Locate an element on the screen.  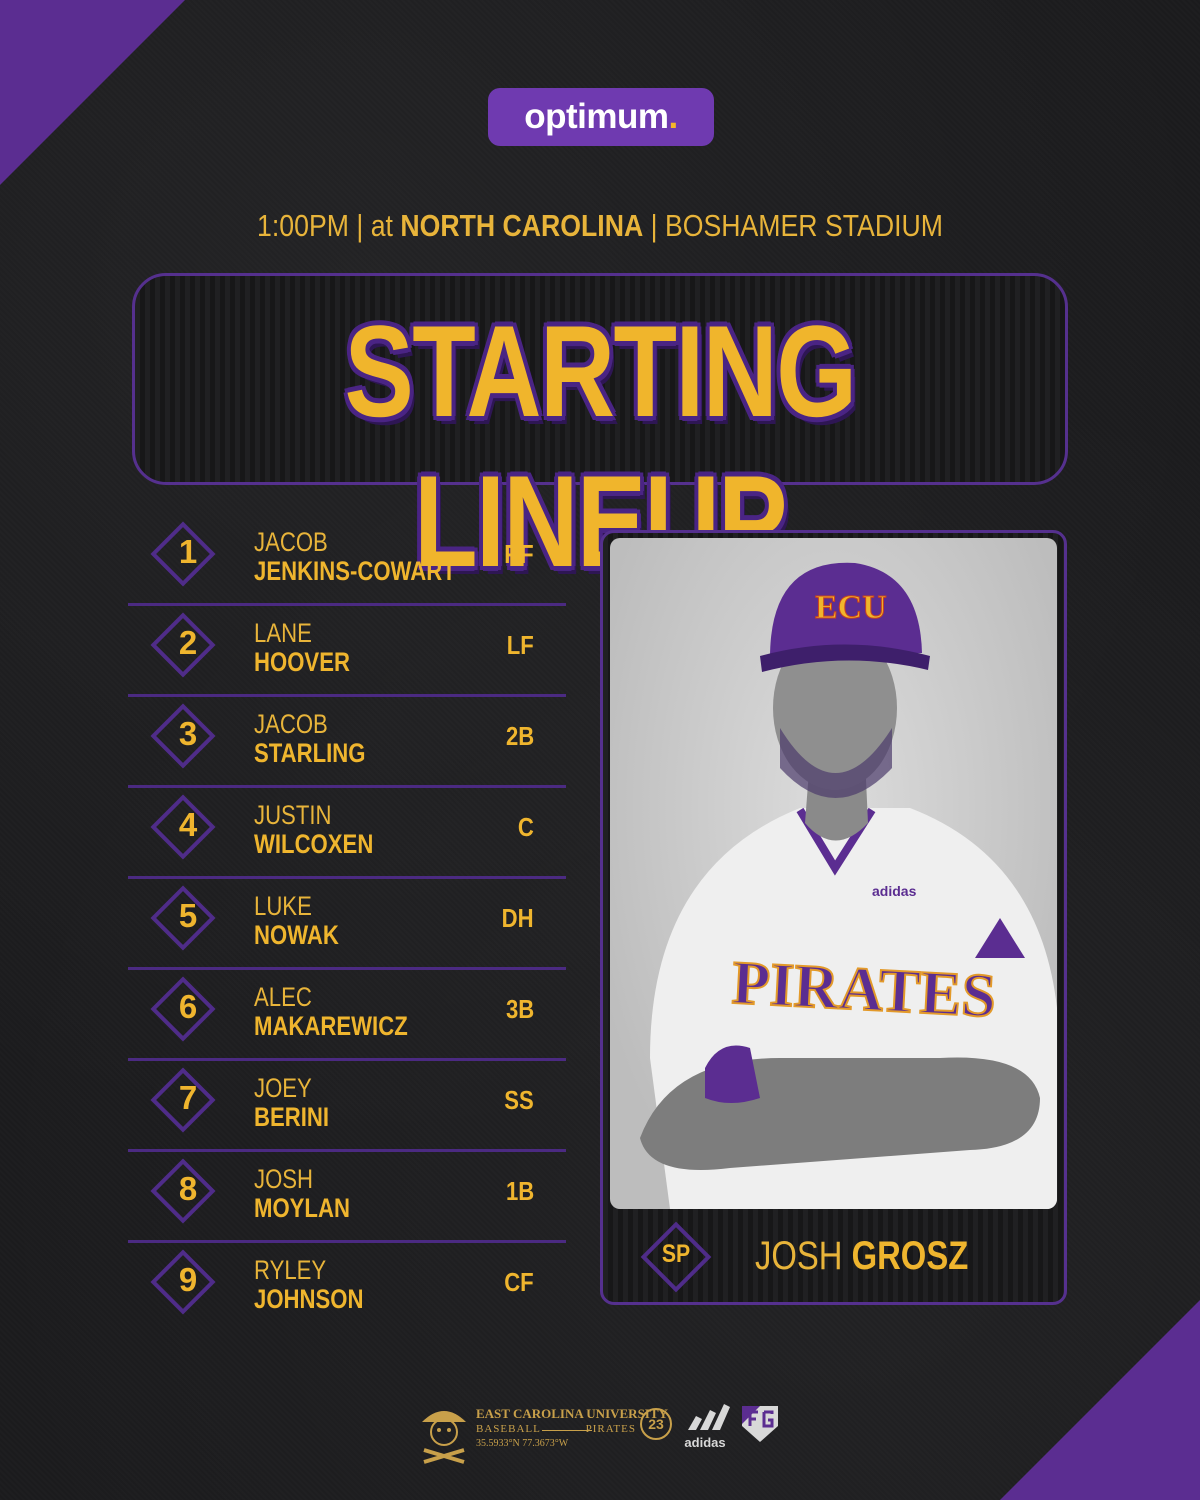
game-time: 1:00PM is located at coordinates (303, 225).